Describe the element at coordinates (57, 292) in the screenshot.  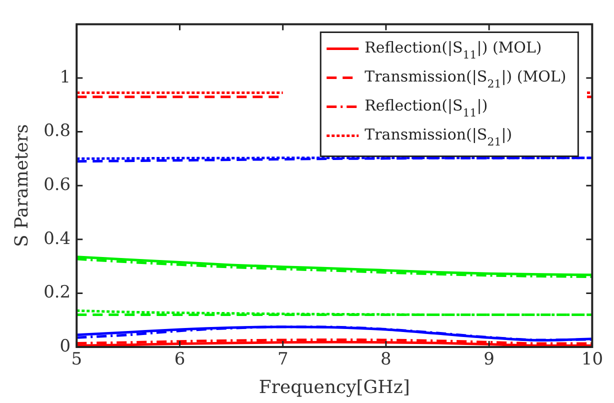
I see `y-tick-label: 0.2` at that location.